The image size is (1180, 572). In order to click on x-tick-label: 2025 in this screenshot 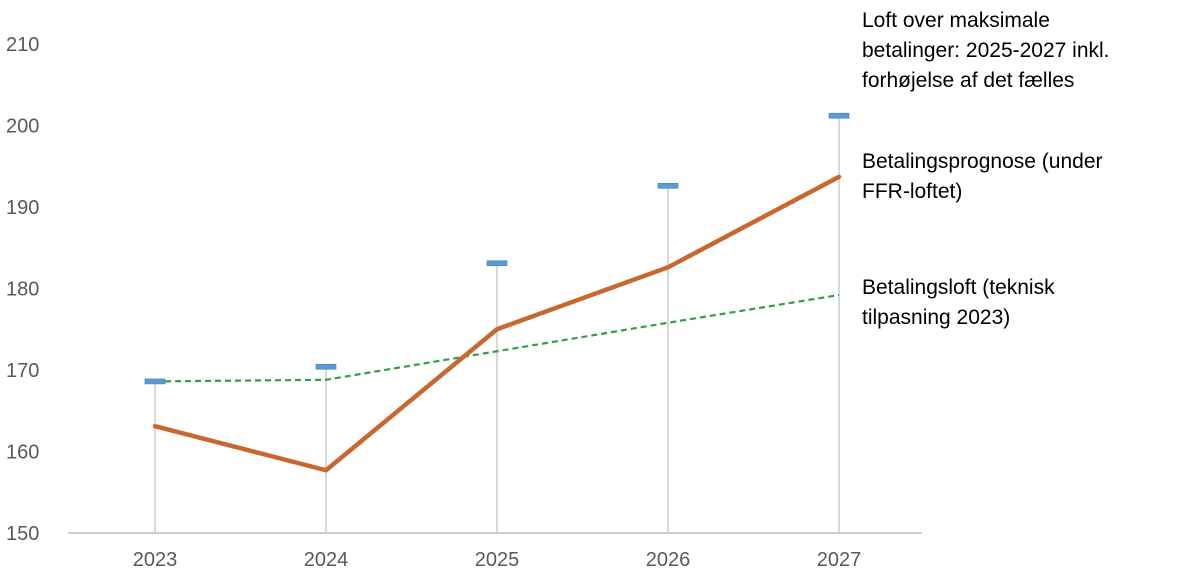, I will do `click(497, 560)`.